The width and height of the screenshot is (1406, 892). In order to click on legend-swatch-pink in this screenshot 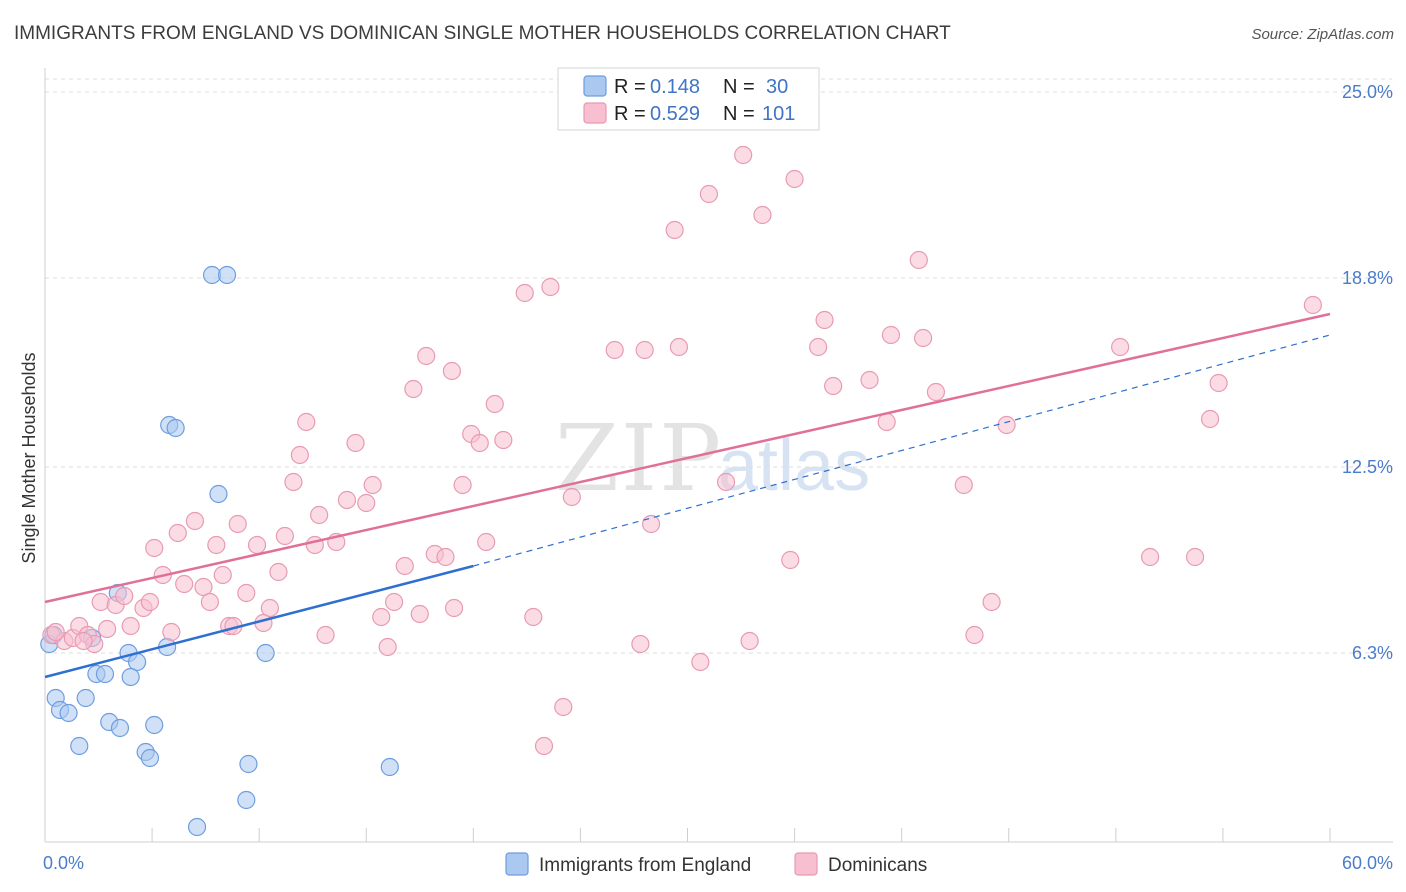, I will do `click(595, 113)`.